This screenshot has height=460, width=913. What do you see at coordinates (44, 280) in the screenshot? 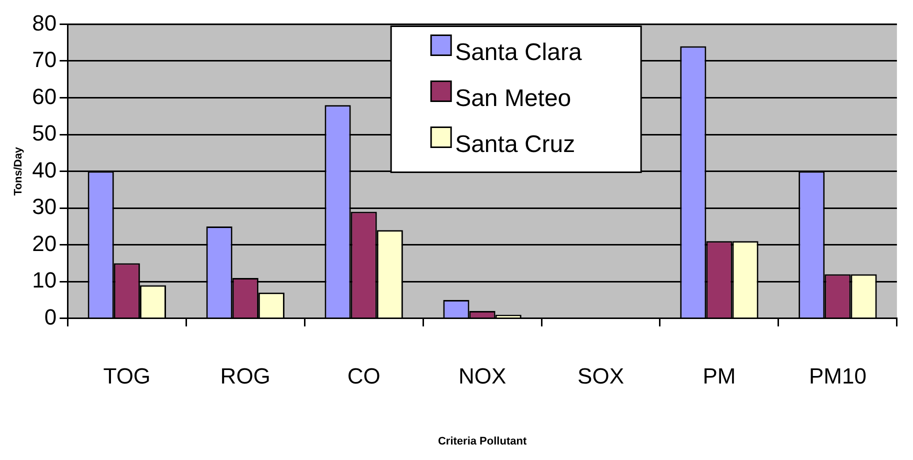
I see `y-tick-label: 10` at bounding box center [44, 280].